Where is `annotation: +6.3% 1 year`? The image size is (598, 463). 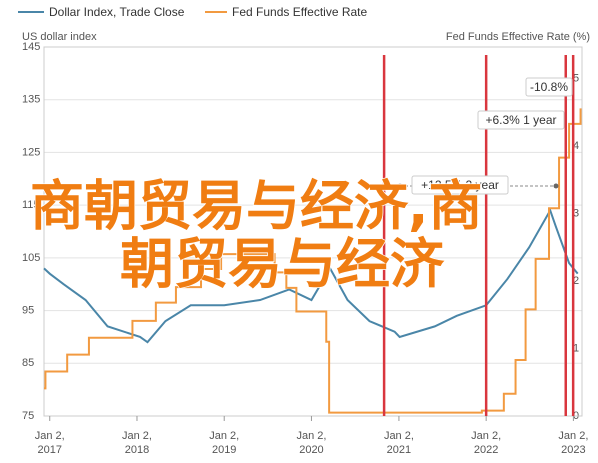 annotation: +6.3% 1 year is located at coordinates (520, 120).